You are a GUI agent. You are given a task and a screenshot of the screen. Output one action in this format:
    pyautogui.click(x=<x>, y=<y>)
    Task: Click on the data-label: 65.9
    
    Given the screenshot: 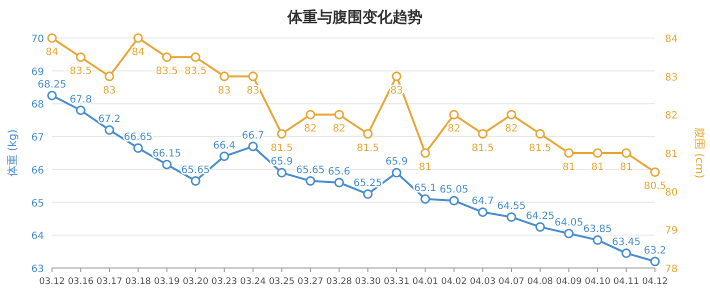 What is the action you would take?
    pyautogui.click(x=281, y=162)
    